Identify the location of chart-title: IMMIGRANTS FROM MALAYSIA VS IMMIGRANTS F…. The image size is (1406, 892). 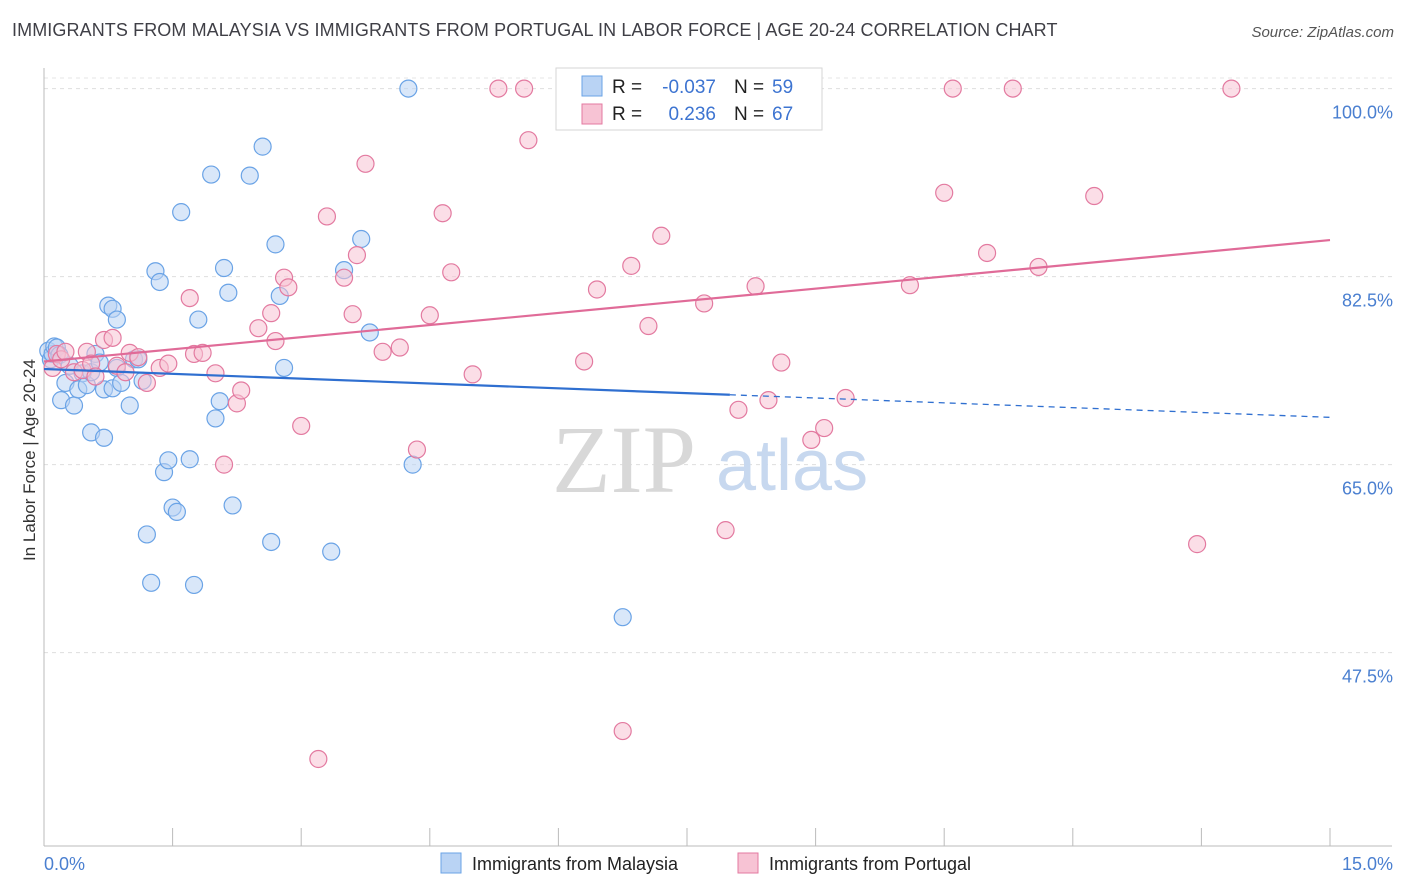
(535, 30).